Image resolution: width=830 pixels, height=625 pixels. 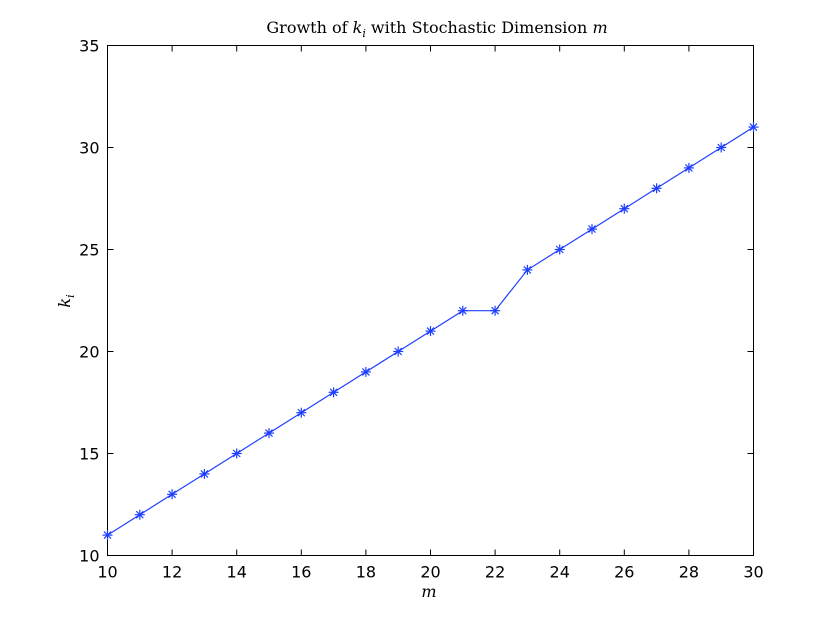 I want to click on x-tick-label: 30, so click(x=753, y=572).